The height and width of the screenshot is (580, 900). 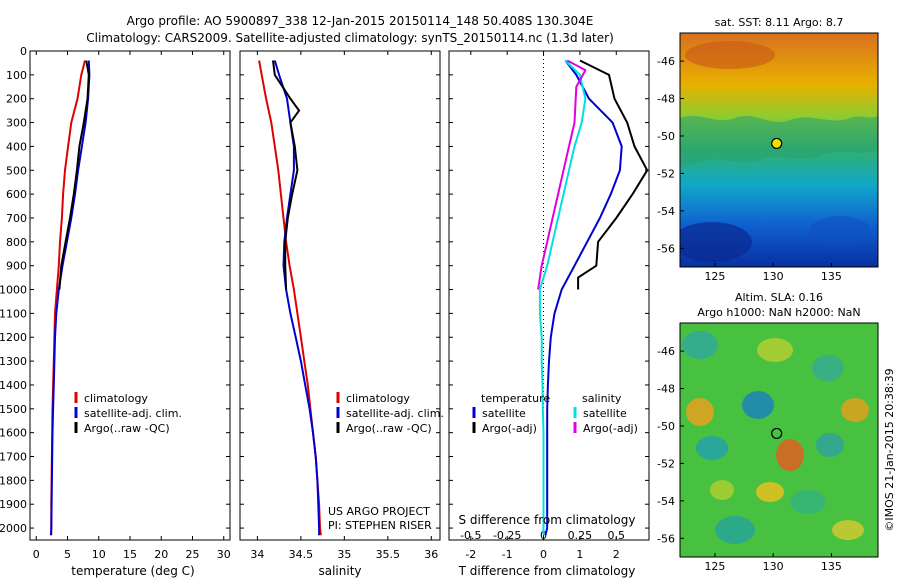 I want to click on series-line-climatology, so click(x=68, y=298).